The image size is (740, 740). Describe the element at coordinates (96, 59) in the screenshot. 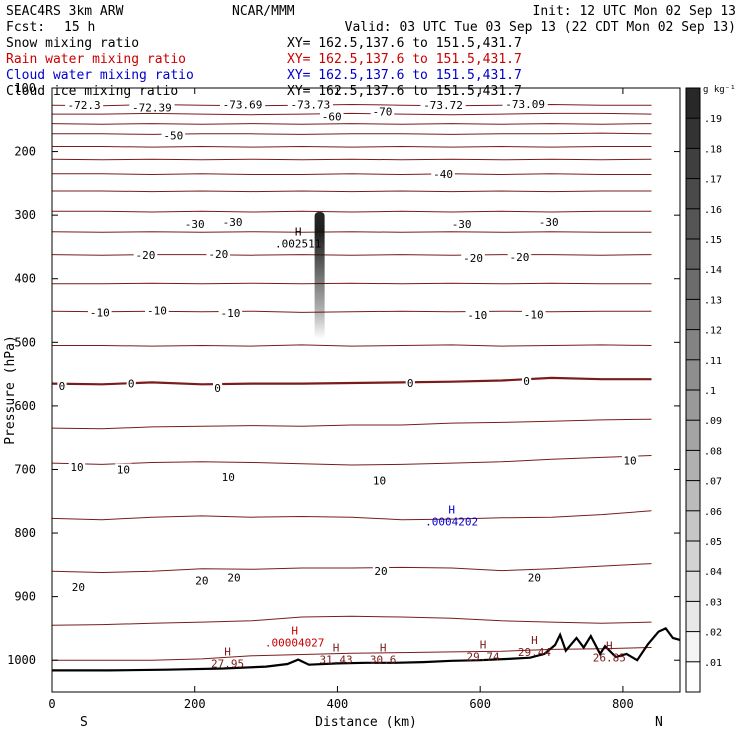

I see `field-name: Rain water mixing ratio` at that location.